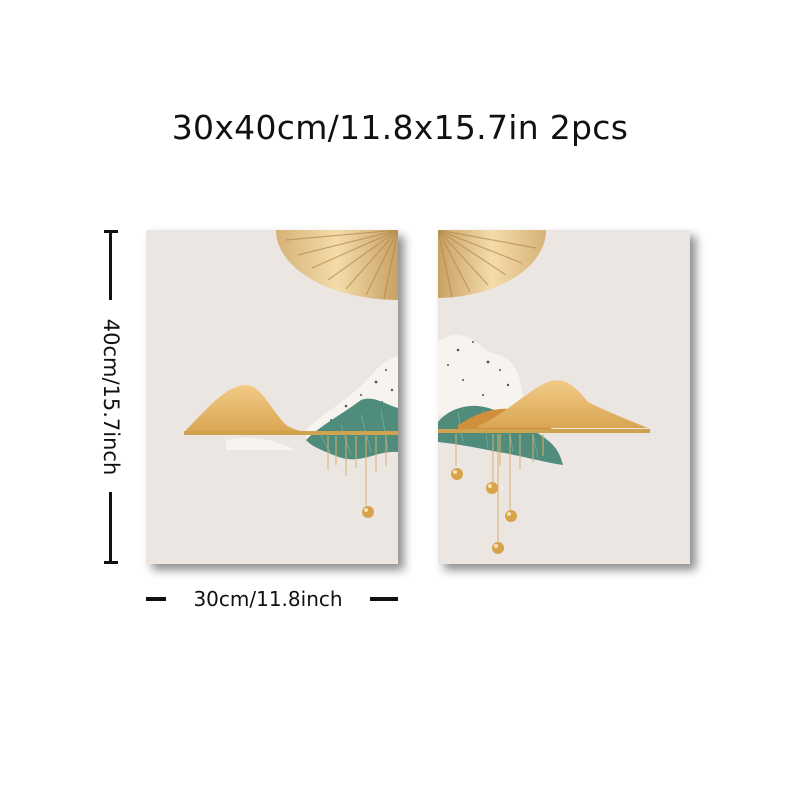  Describe the element at coordinates (544, 392) in the screenshot. I see `right-panel-artwork-icon` at that location.